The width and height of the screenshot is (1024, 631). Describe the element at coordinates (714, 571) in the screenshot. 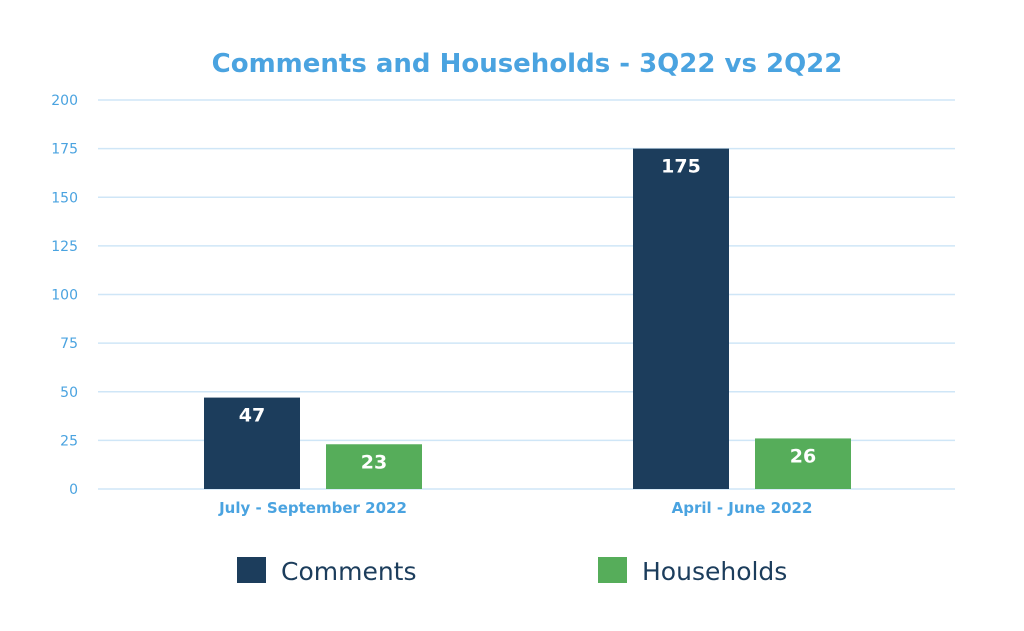

I see `legend-label-households: Households` at that location.